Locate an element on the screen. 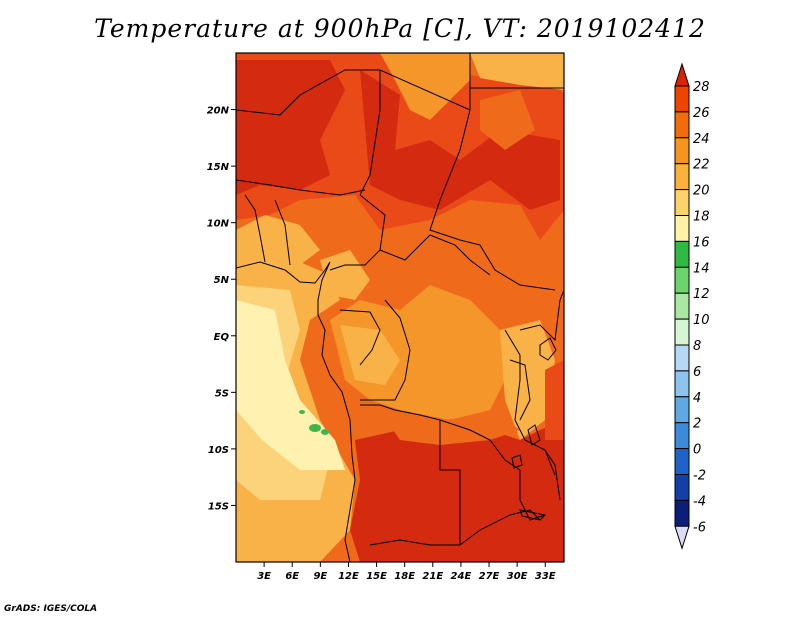  lon-tick-label: 27E is located at coordinates (489, 576).